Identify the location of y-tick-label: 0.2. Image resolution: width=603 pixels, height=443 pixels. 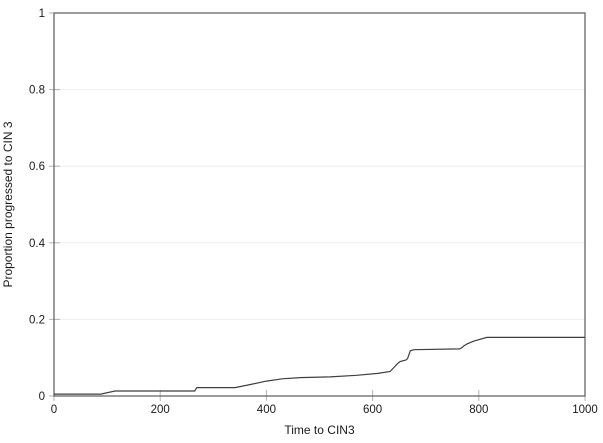
(37, 320).